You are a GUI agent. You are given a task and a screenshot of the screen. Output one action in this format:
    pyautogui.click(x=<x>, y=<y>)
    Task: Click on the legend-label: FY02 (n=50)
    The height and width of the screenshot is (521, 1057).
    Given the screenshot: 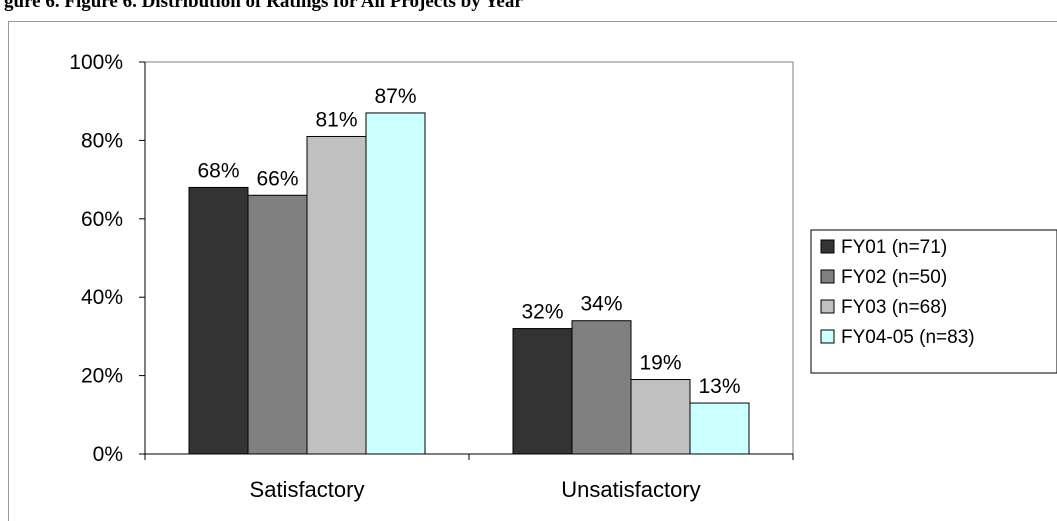 What is the action you would take?
    pyautogui.click(x=894, y=277)
    